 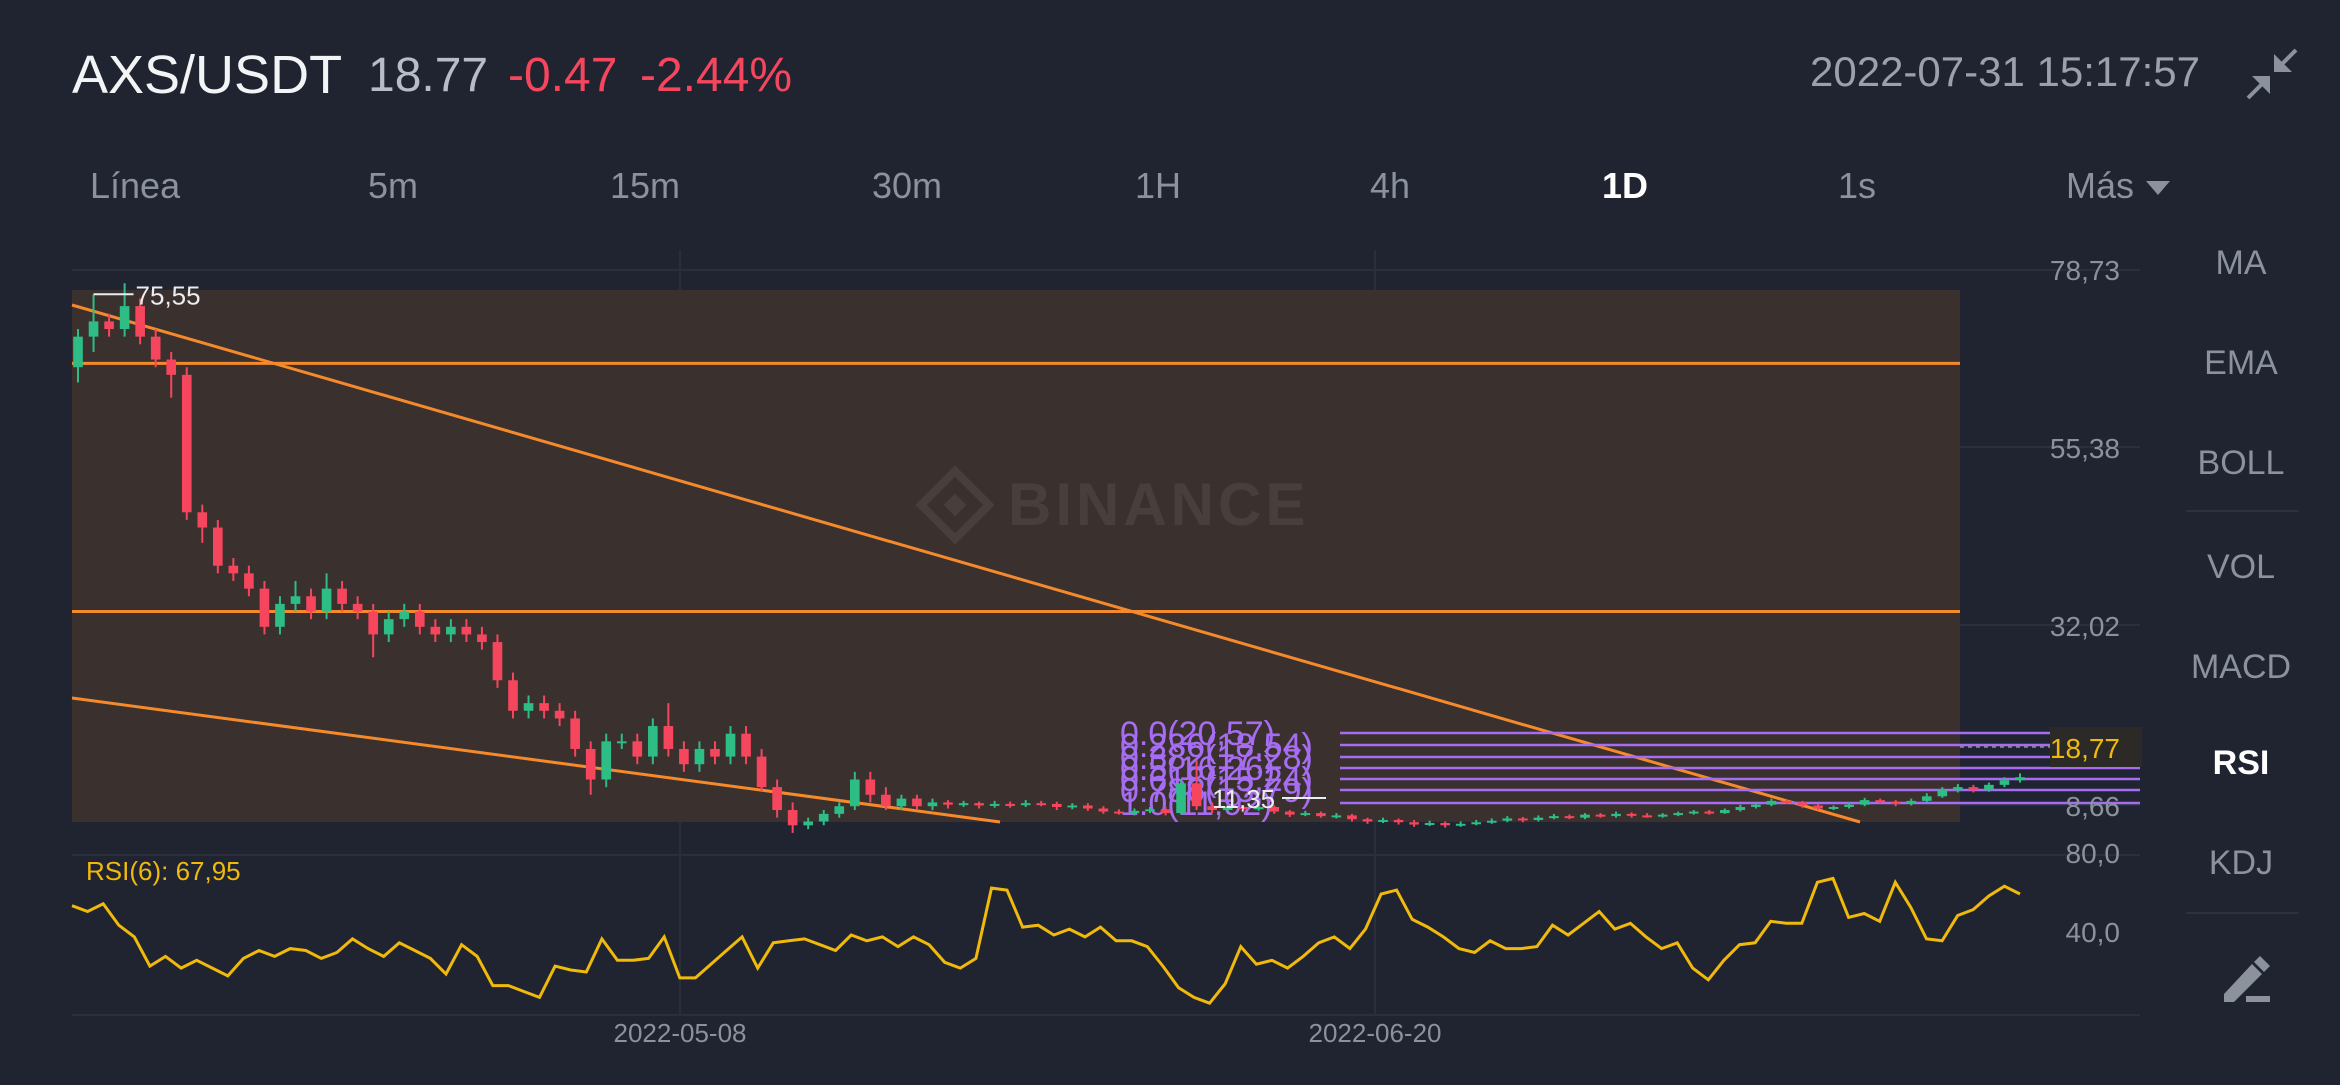 I want to click on indicator-ma: MA, so click(x=2241, y=263).